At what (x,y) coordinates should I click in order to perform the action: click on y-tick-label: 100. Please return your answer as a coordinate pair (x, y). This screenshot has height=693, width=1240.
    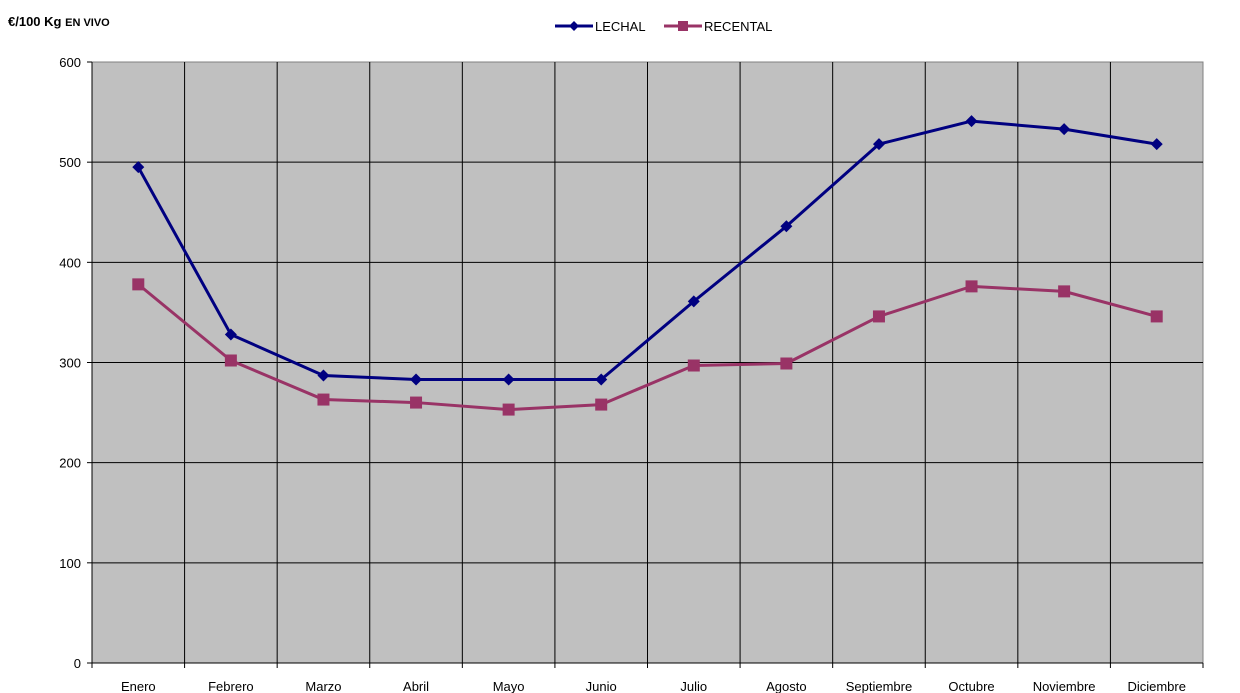
    Looking at the image, I should click on (70, 563).